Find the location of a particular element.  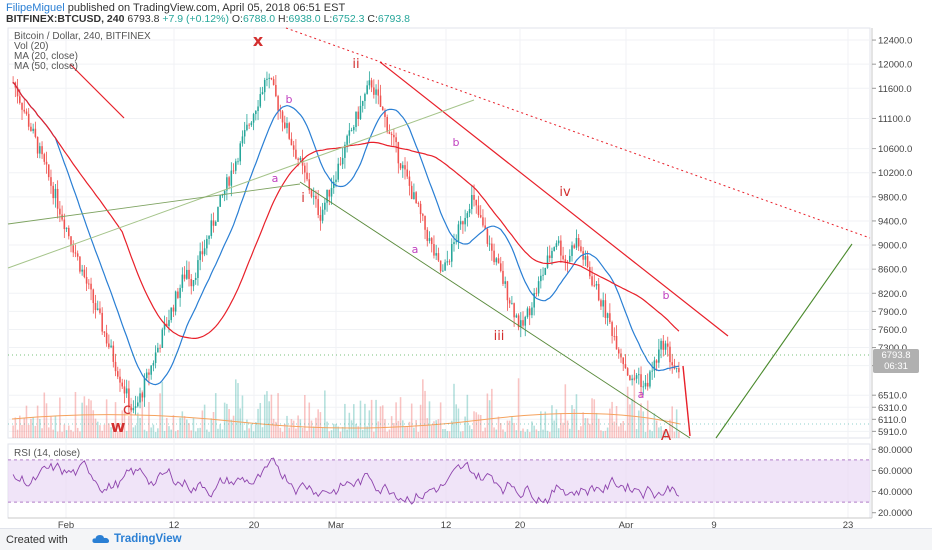

time-tick-label: Apr is located at coordinates (626, 524).